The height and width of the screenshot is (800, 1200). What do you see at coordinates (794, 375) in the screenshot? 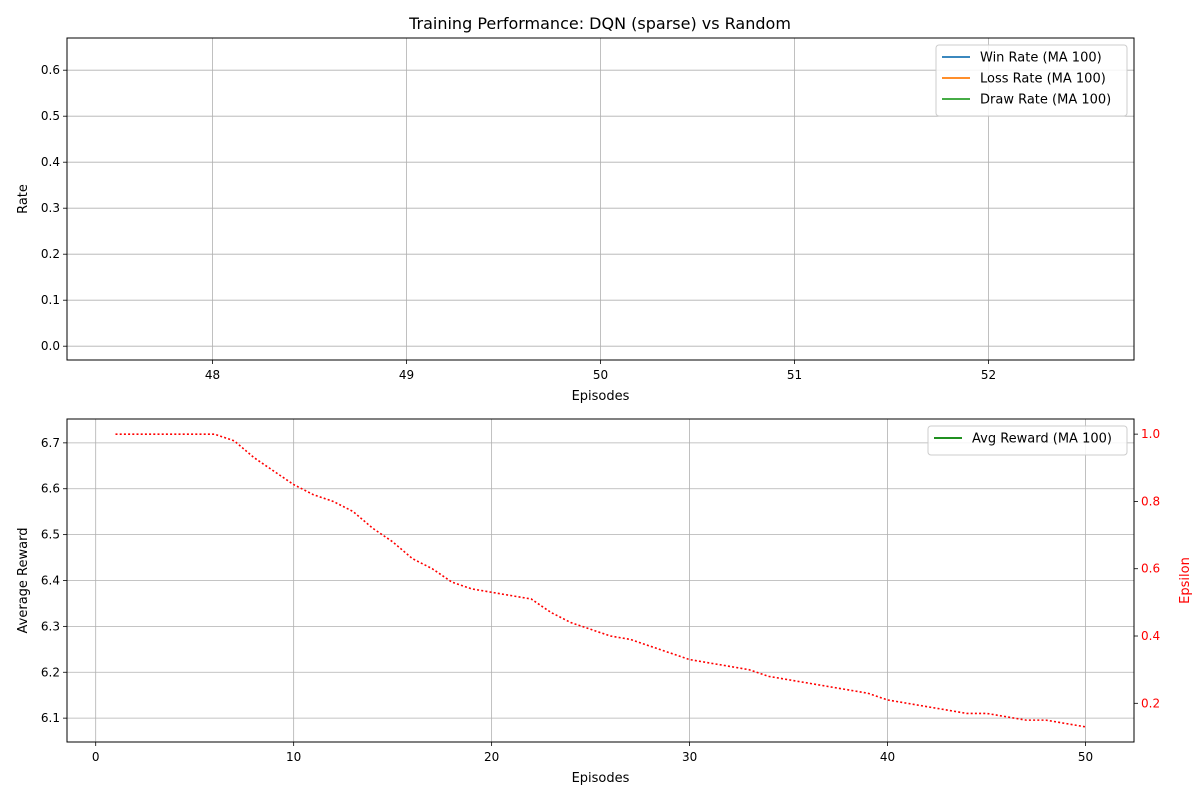
I see `x-tick-label: 51` at bounding box center [794, 375].